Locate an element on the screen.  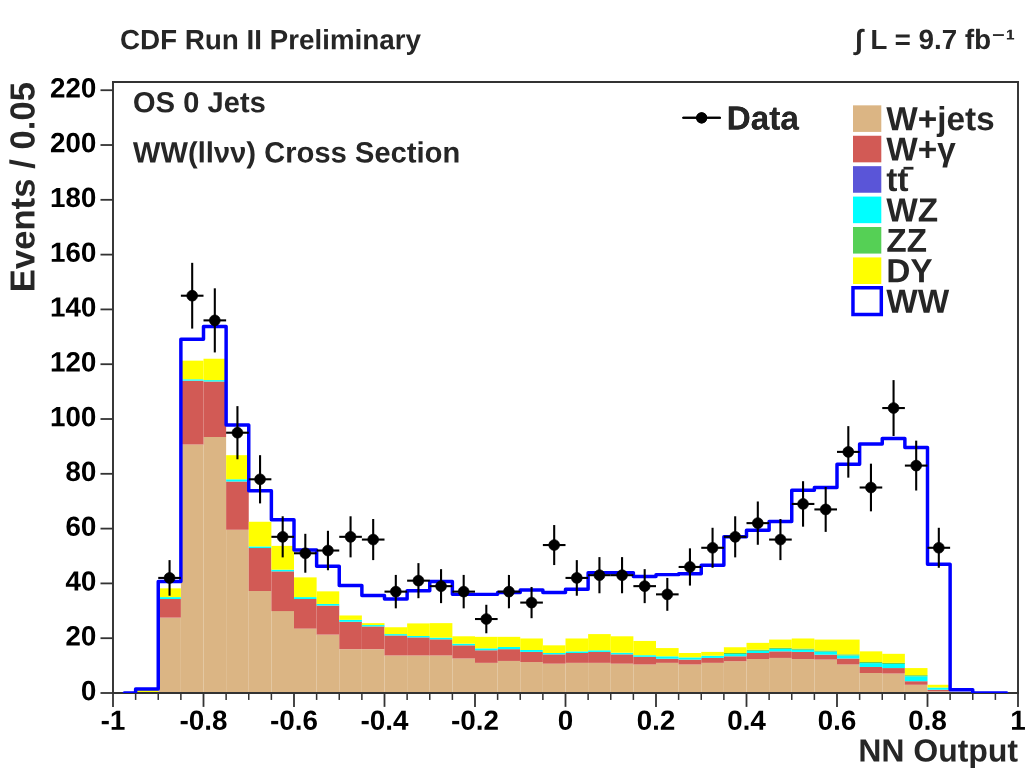
legend-label: WW is located at coordinates (918, 301).